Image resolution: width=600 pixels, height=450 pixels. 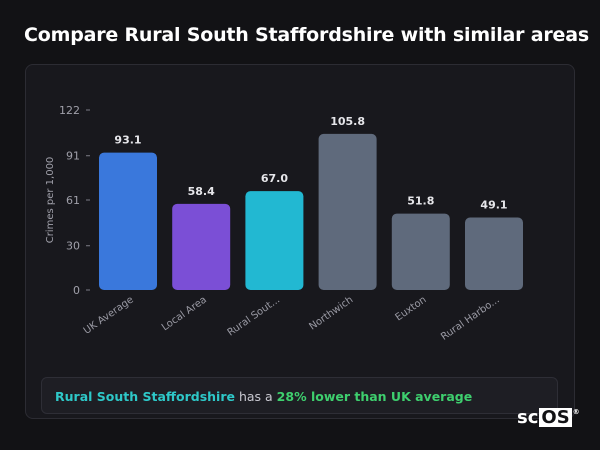 I want to click on bar-value-label: 49.1, so click(x=493, y=205).